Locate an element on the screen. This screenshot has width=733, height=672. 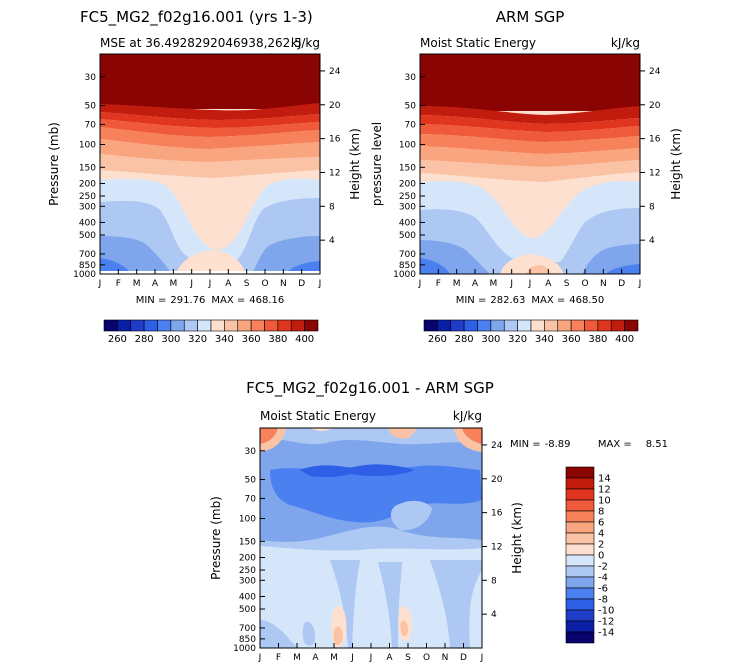
colorbar-label: 4 is located at coordinates (601, 534).